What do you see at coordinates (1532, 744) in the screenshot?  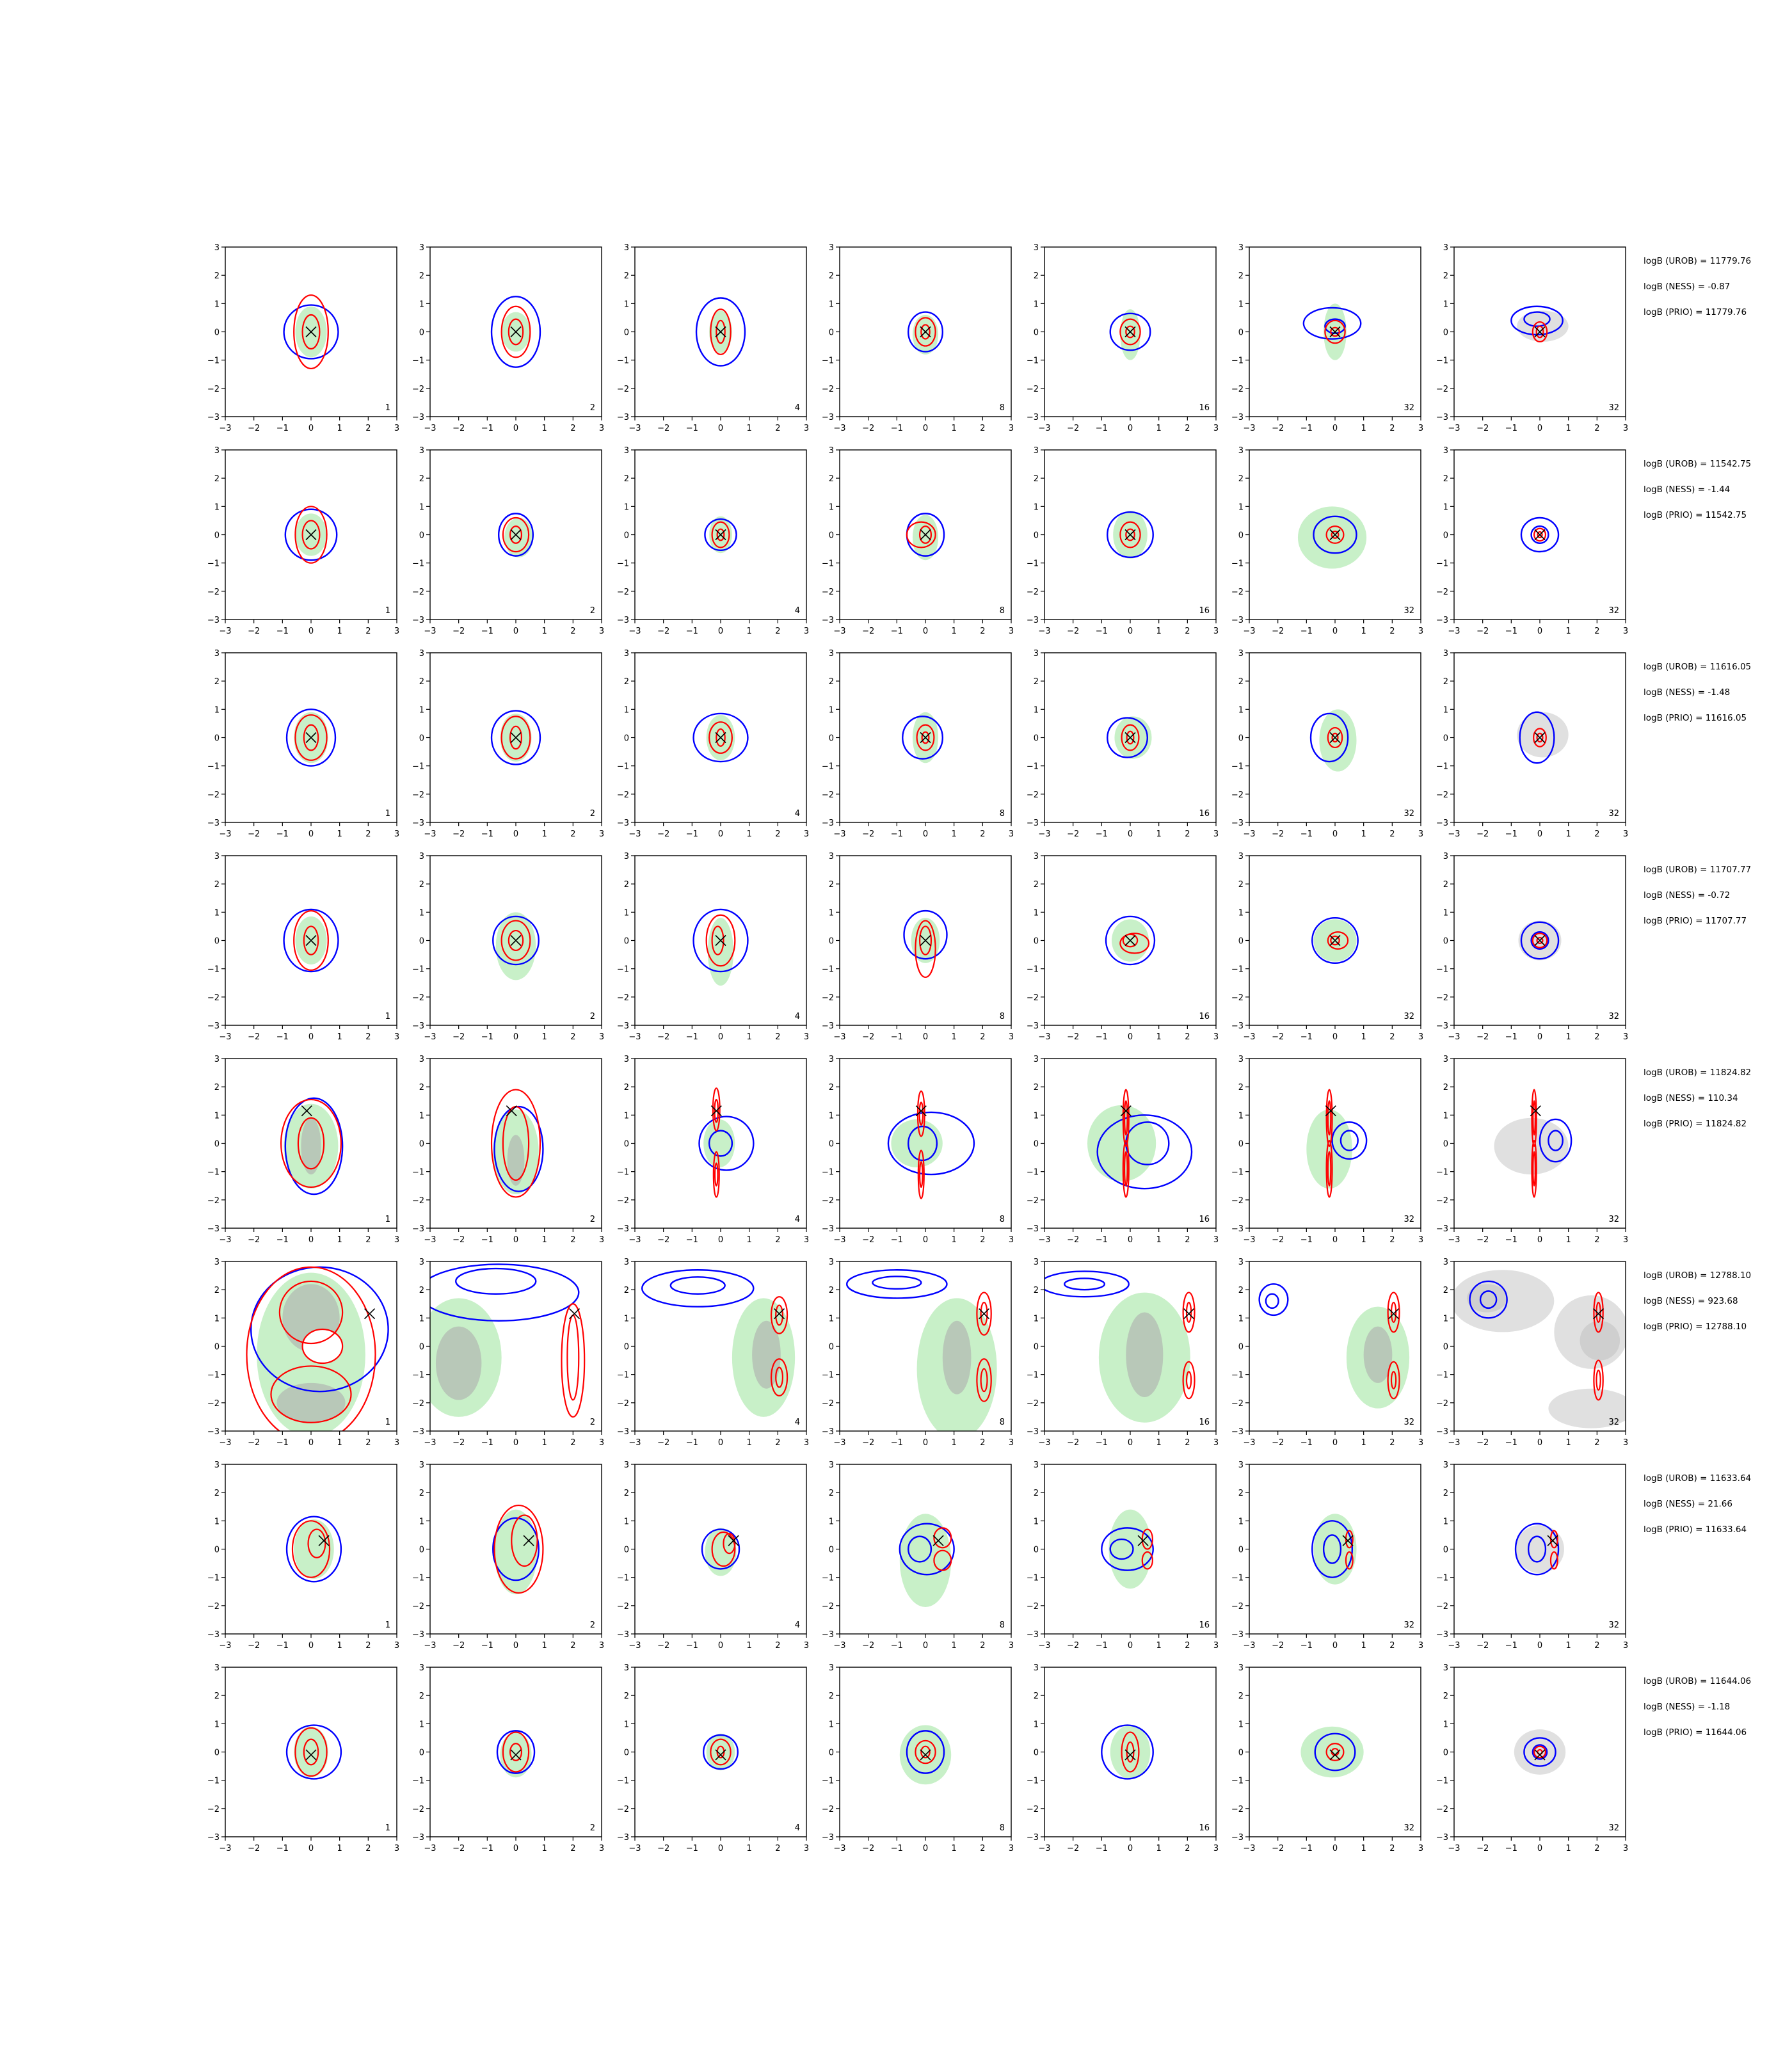 I see `panel-r3-c7: −3 −2 −1 0 1 2 3 −3 −2 −1 0 1 2 3 32` at bounding box center [1532, 744].